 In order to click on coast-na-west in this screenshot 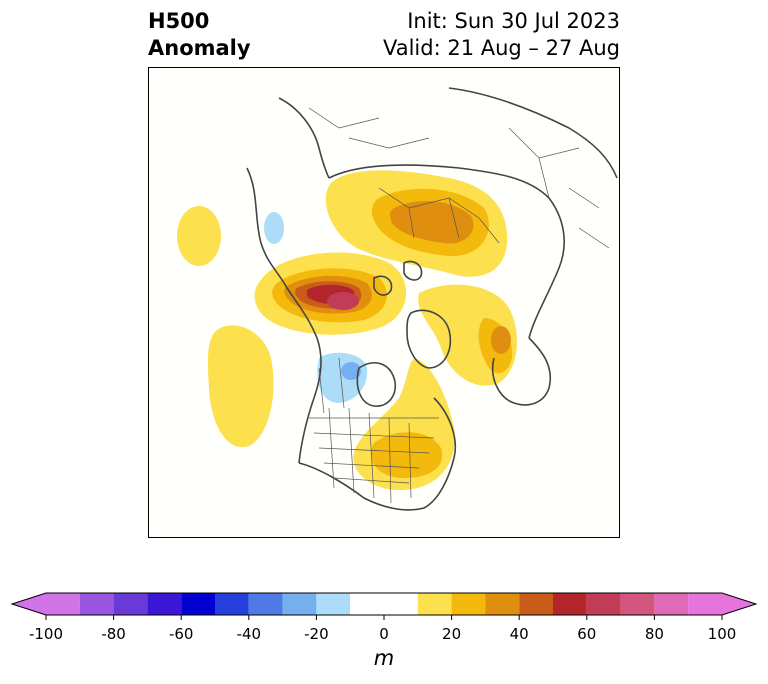, I will do `click(284, 315)`.